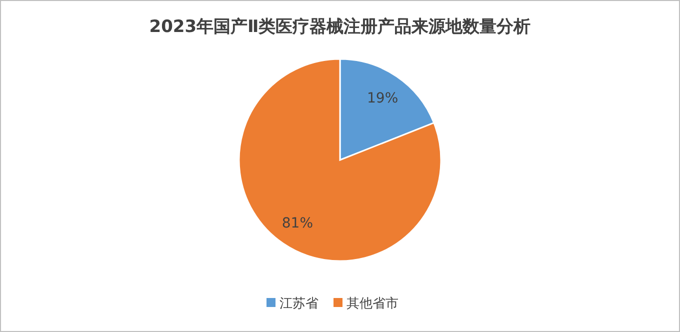 The image size is (680, 332). Describe the element at coordinates (382, 98) in the screenshot. I see `data-label: 19%` at that location.